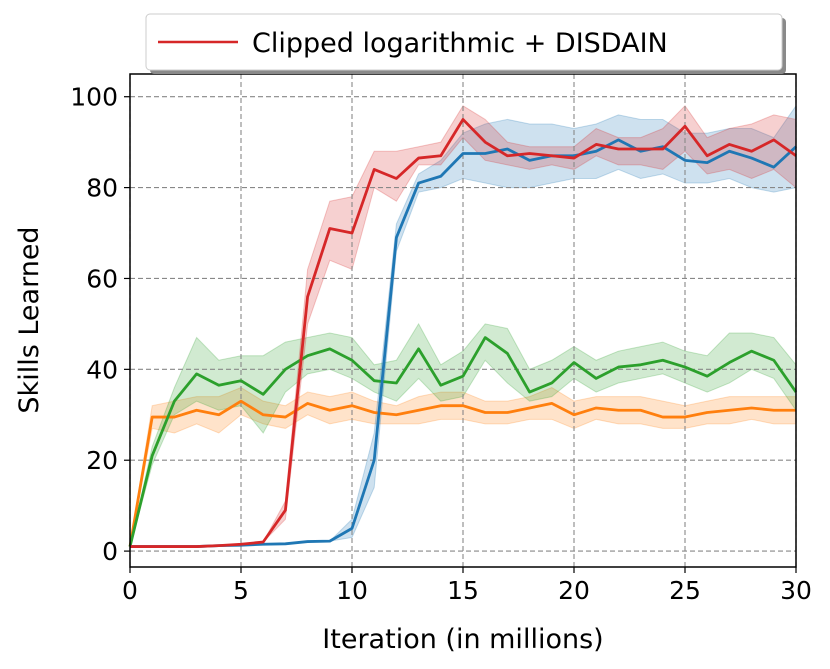  I want to click on y-tick-label: 20, so click(102, 460).